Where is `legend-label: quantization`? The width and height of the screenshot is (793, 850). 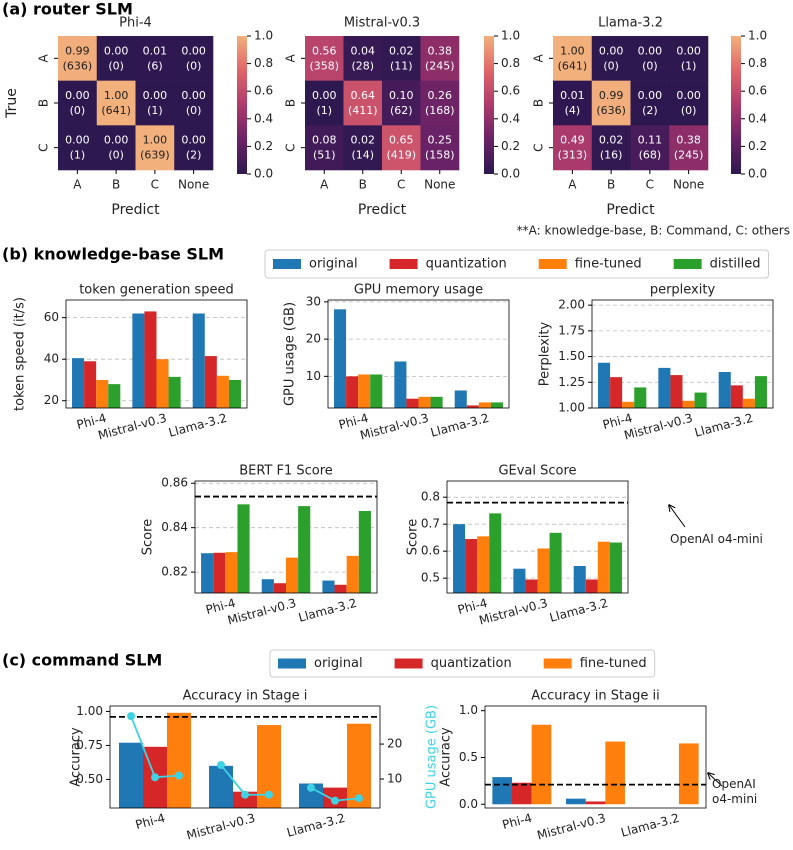 legend-label: quantization is located at coordinates (471, 663).